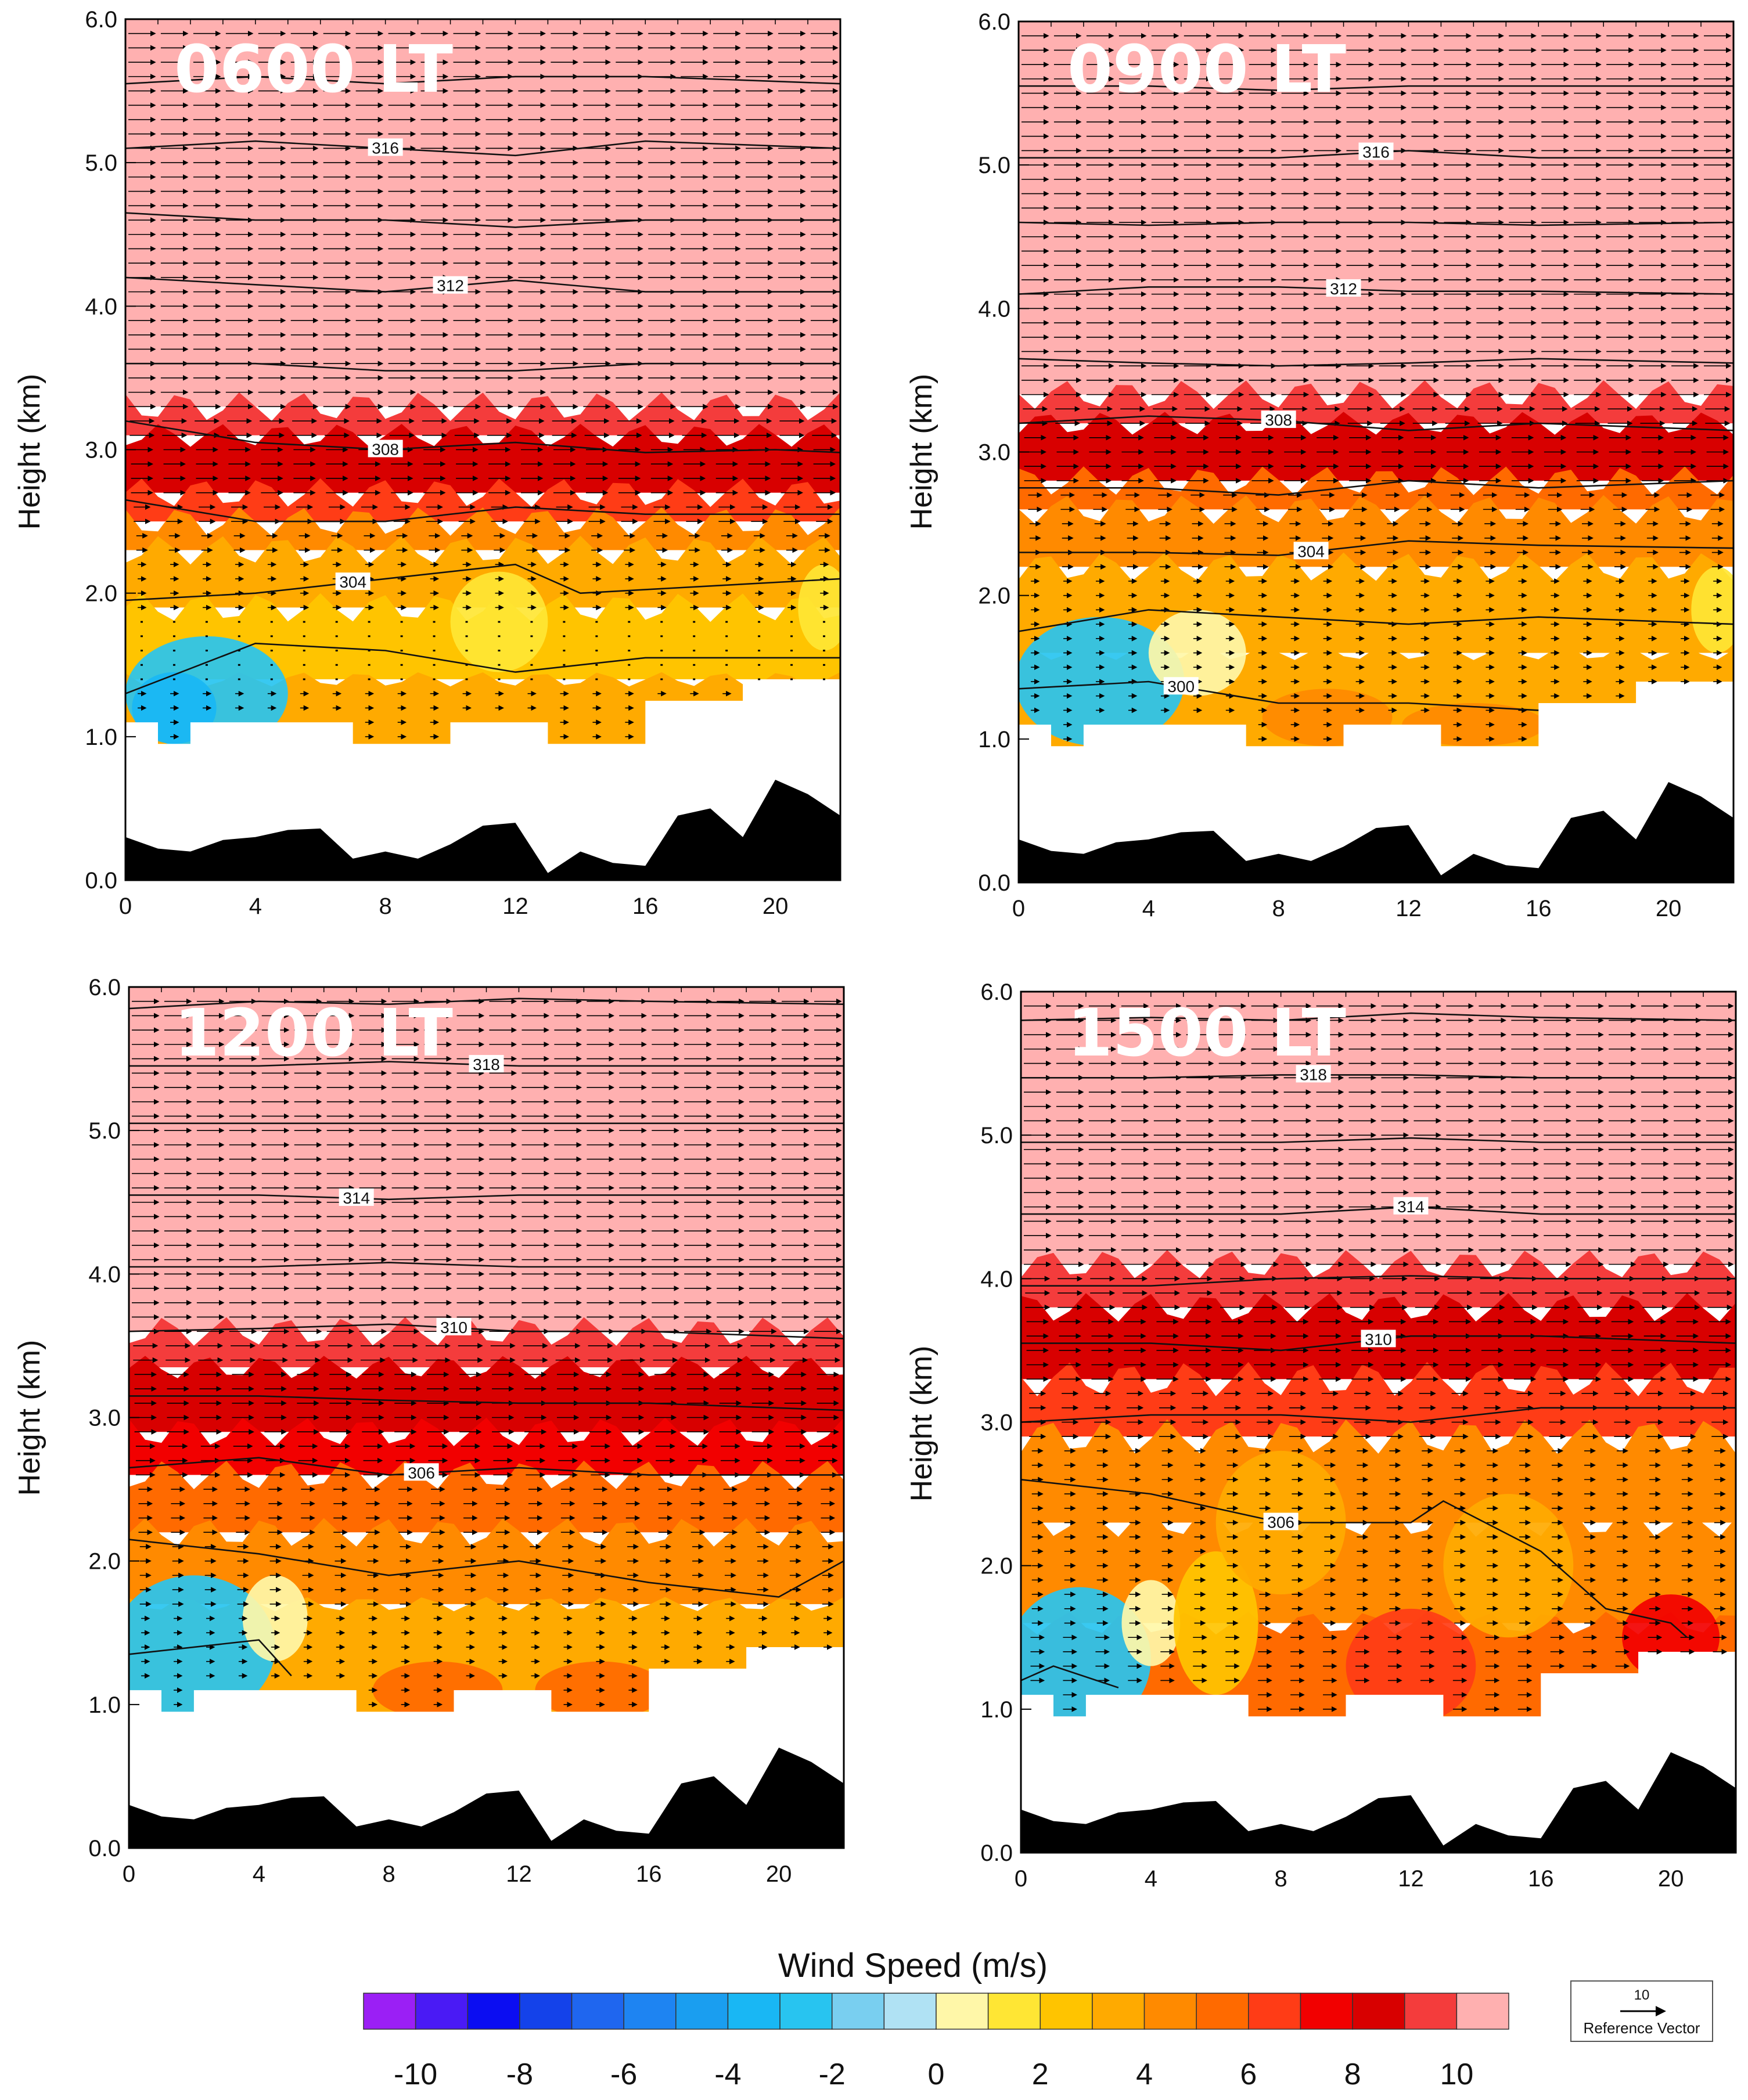 The image size is (1748, 2100). Describe the element at coordinates (259, 1874) in the screenshot. I see `x-tick-label: 4` at that location.